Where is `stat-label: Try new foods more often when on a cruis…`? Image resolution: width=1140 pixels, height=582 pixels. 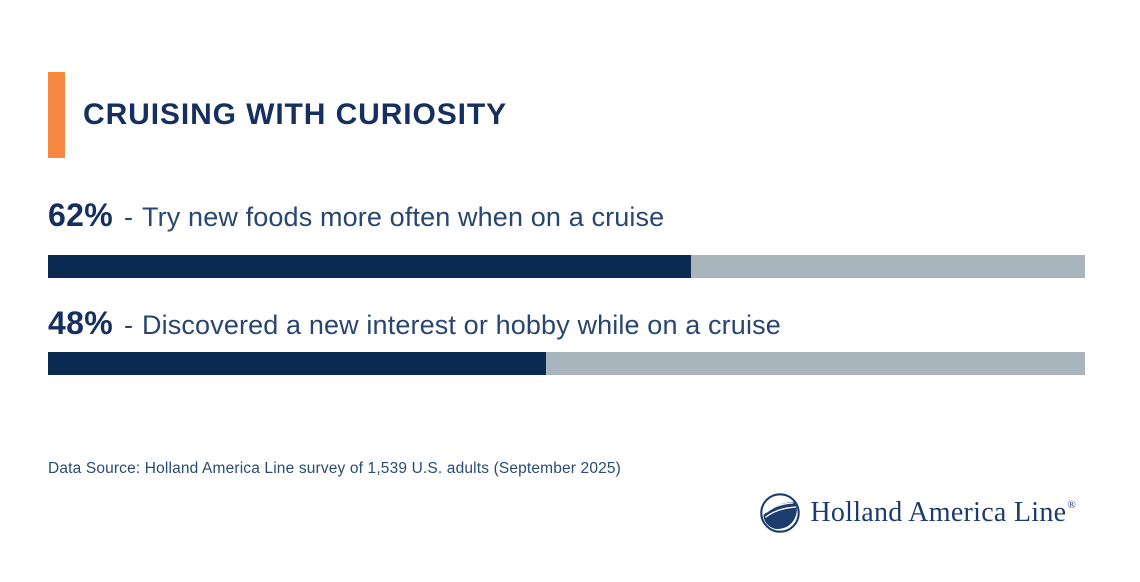 stat-label: Try new foods more often when on a cruis… is located at coordinates (403, 217).